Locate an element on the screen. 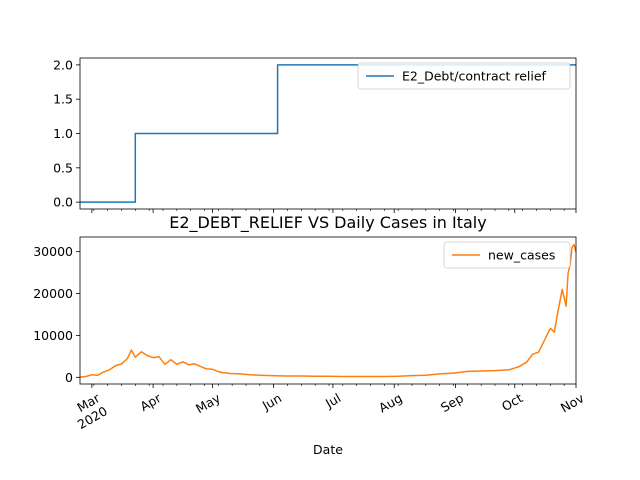  x-tick-label: Nov is located at coordinates (572, 402).